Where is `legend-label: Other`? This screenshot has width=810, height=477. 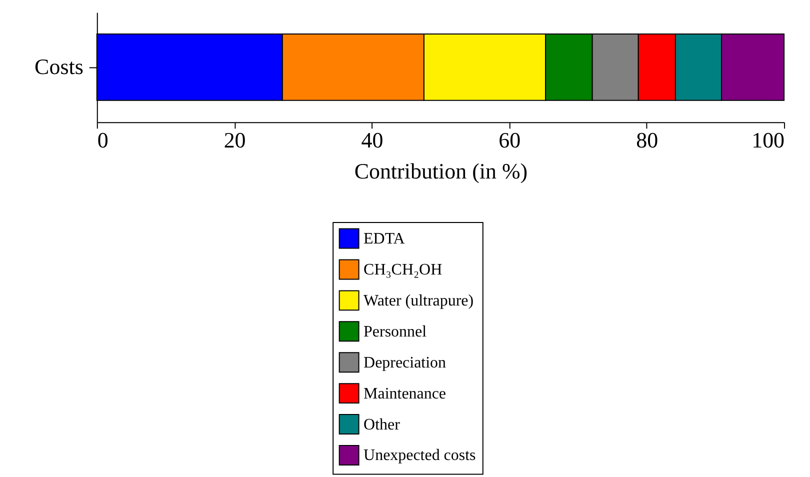
legend-label: Other is located at coordinates (382, 425).